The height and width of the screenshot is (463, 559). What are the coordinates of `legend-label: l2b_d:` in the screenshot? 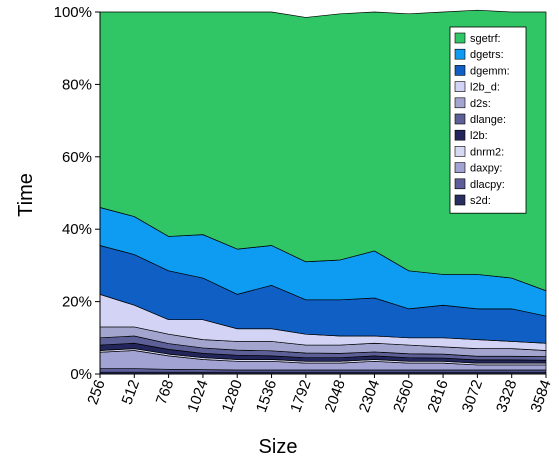 It's located at (485, 88).